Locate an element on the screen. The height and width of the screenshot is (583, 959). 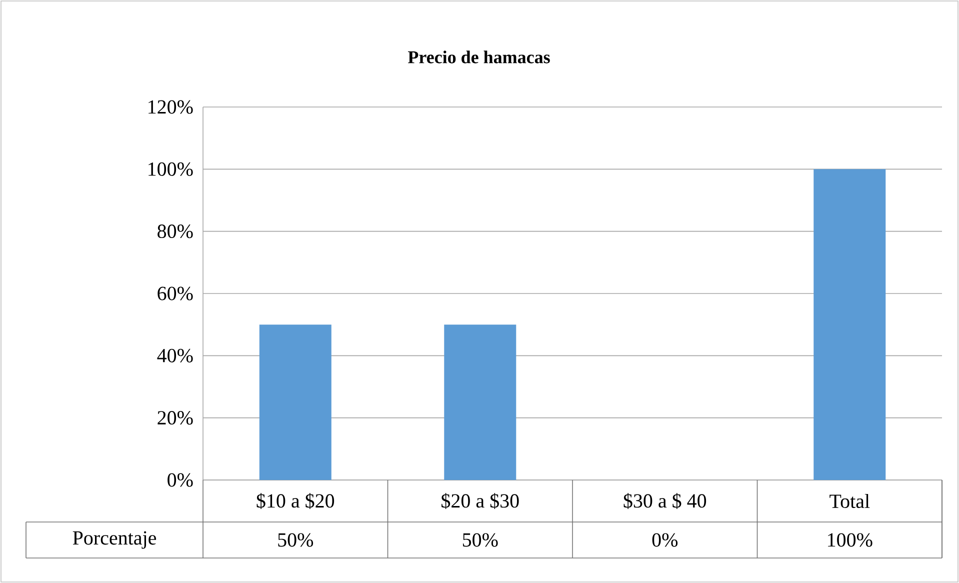
y-tick-label: 80% is located at coordinates (175, 231).